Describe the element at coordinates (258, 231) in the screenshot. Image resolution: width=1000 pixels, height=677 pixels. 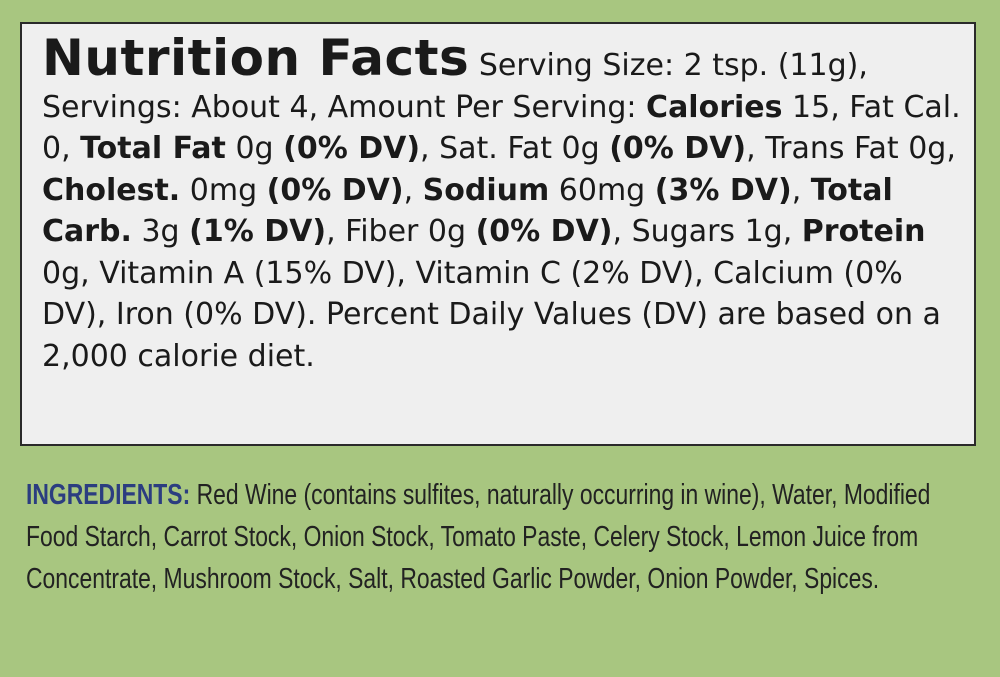
I see `nutrient-bold: (1% DV)` at that location.